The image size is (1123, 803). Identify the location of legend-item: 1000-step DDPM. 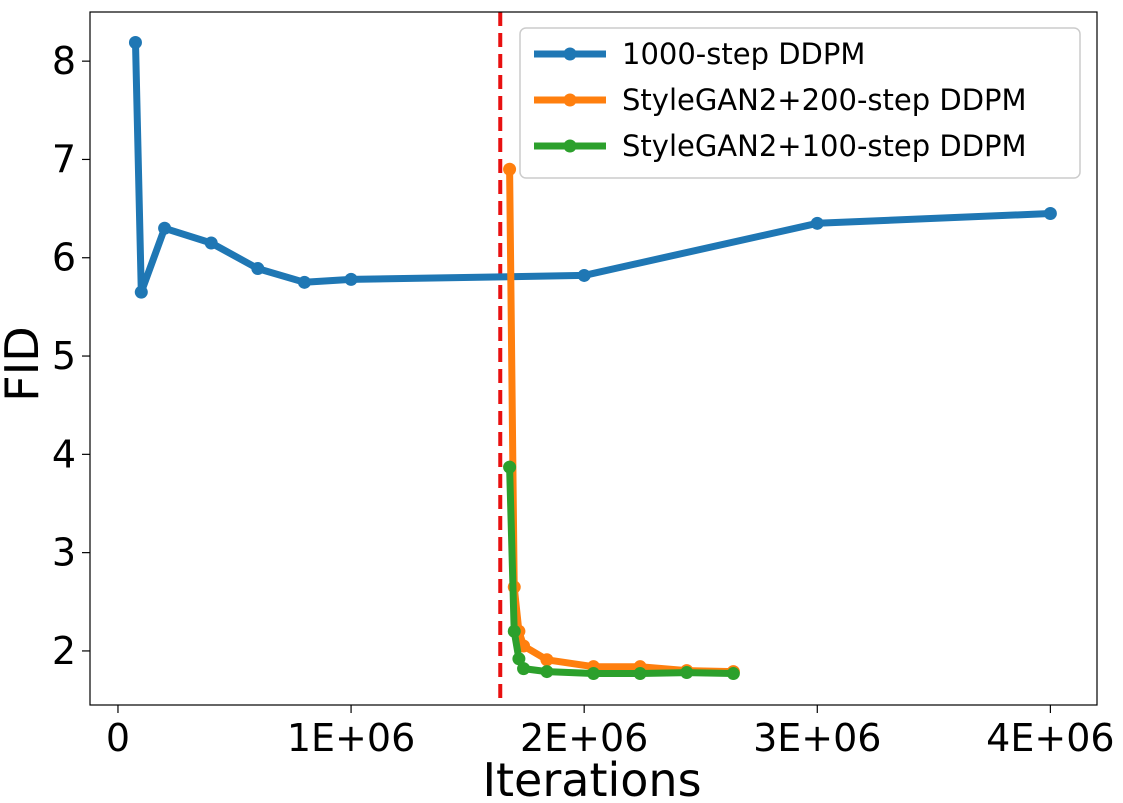
(699, 54).